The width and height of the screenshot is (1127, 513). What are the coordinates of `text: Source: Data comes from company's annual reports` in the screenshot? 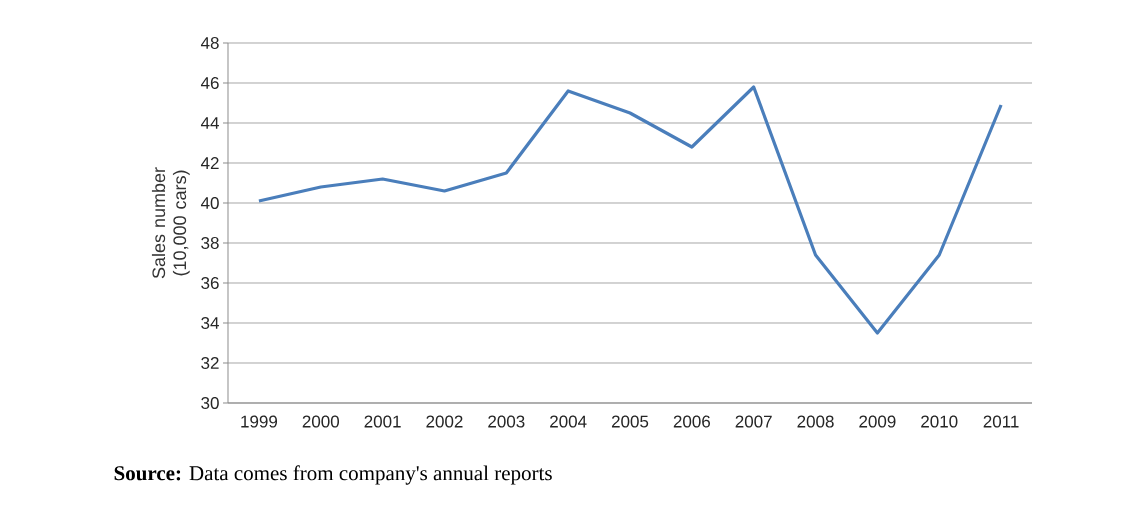 It's located at (333, 475).